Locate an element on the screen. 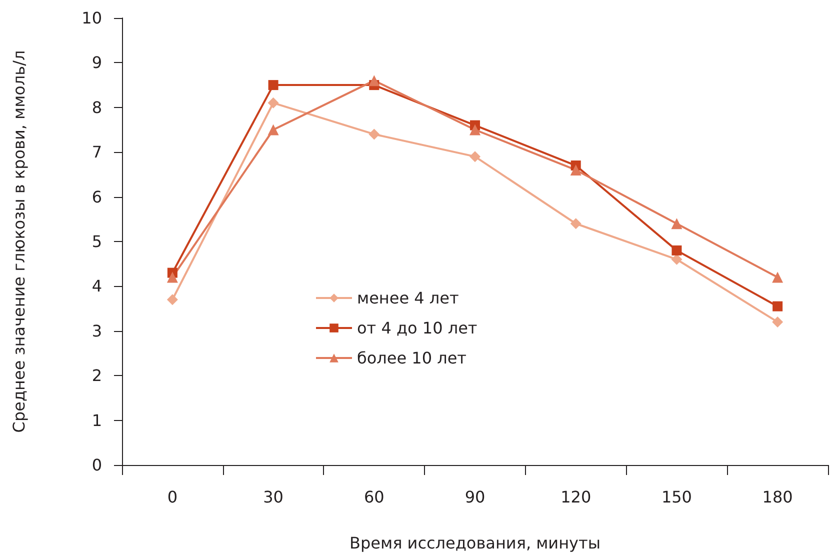 This screenshot has width=839, height=556. y-tick-label: 6 is located at coordinates (97, 196).